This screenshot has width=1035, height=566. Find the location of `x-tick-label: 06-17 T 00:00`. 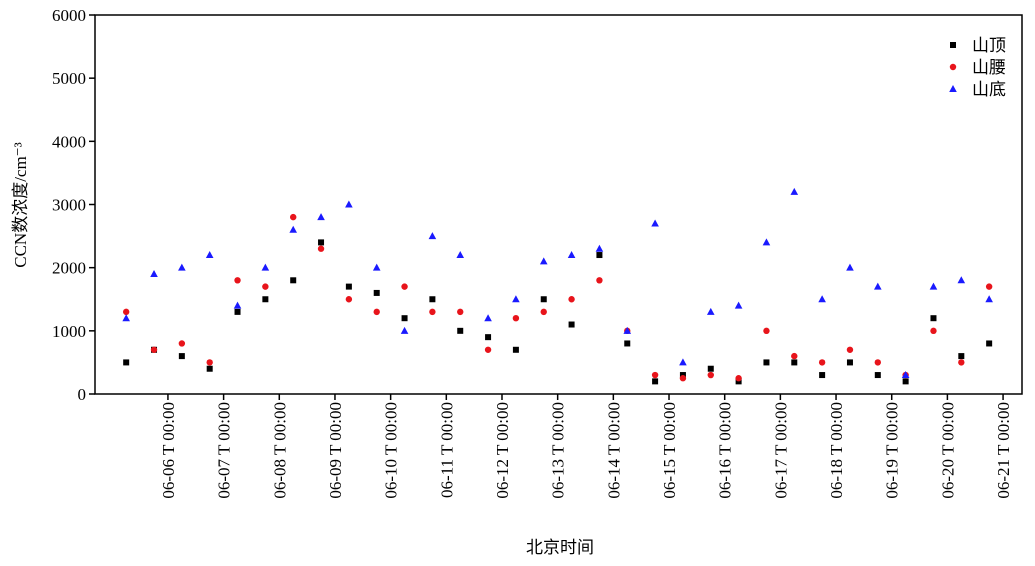

x-tick-label: 06-17 T 00:00 is located at coordinates (780, 450).